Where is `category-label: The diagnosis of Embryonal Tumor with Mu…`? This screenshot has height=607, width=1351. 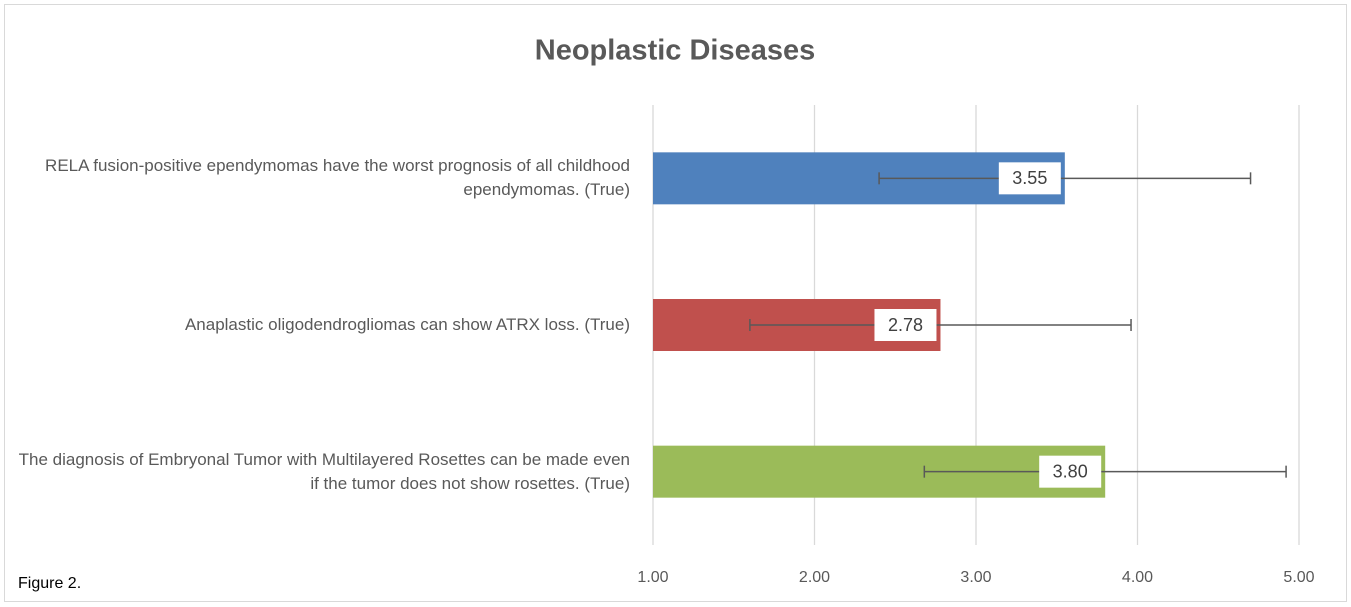 category-label: The diagnosis of Embryonal Tumor with Mu… is located at coordinates (324, 471).